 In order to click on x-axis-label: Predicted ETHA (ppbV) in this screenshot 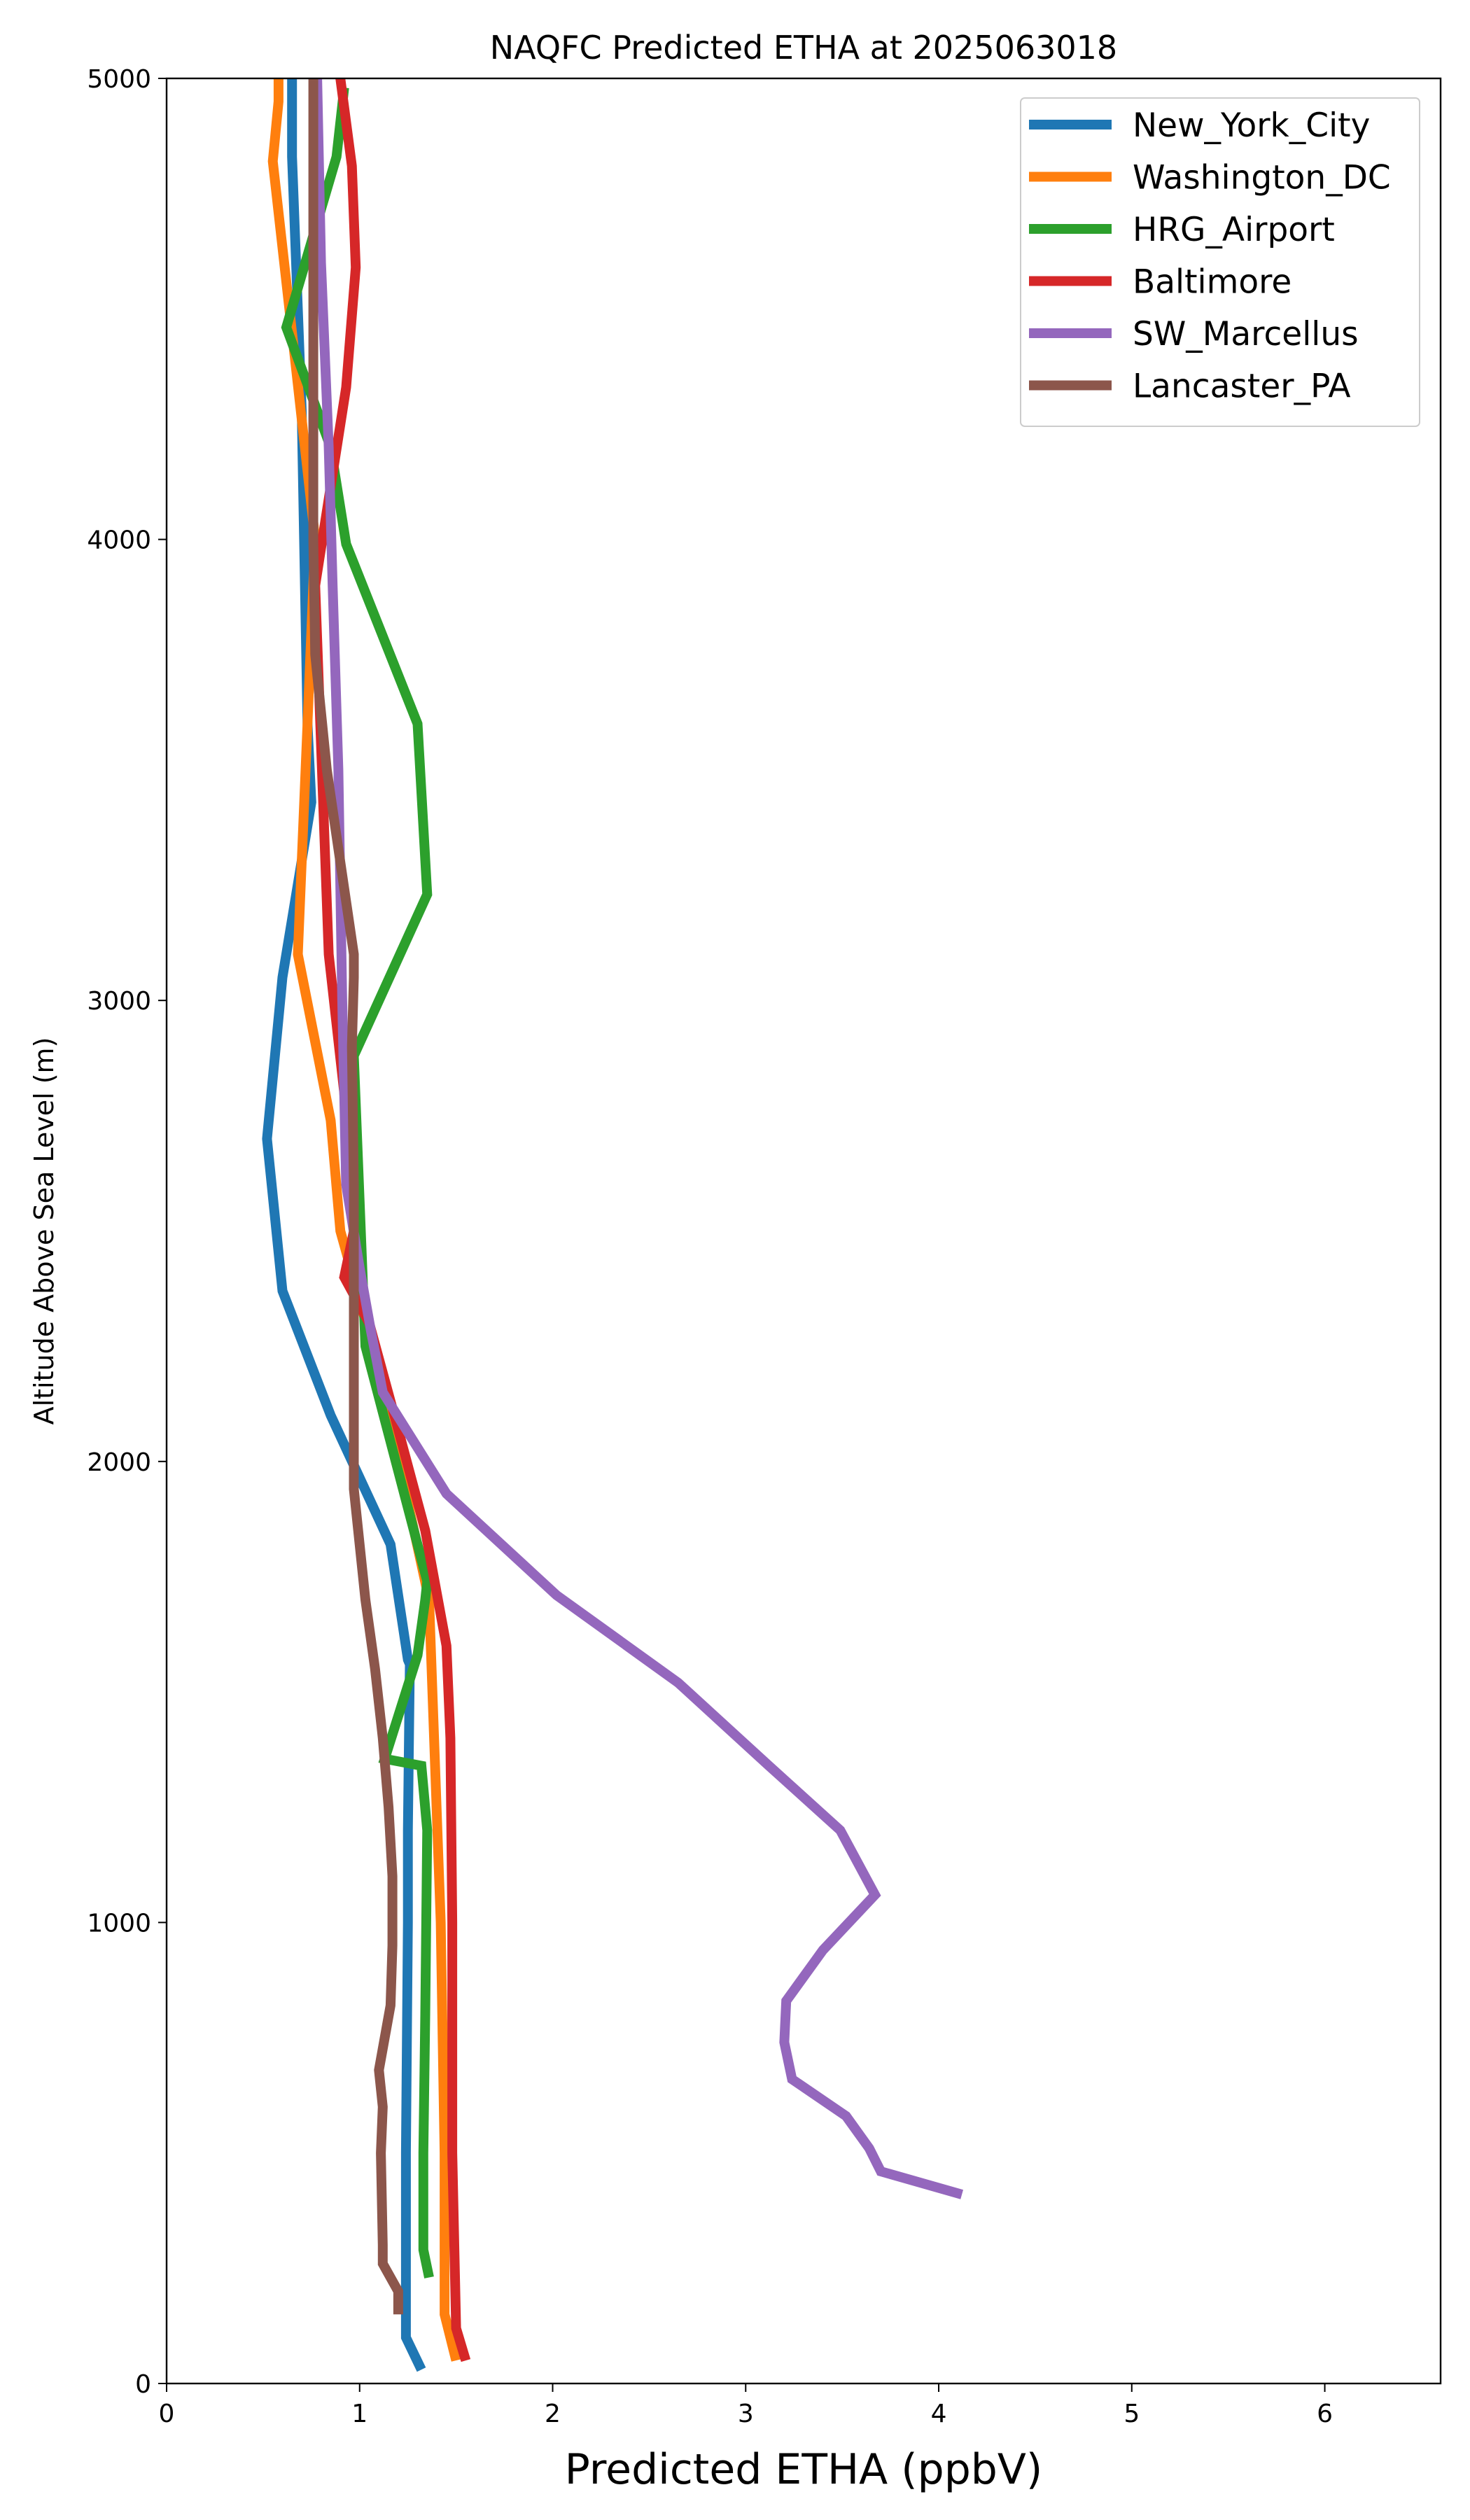, I will do `click(804, 2469)`.